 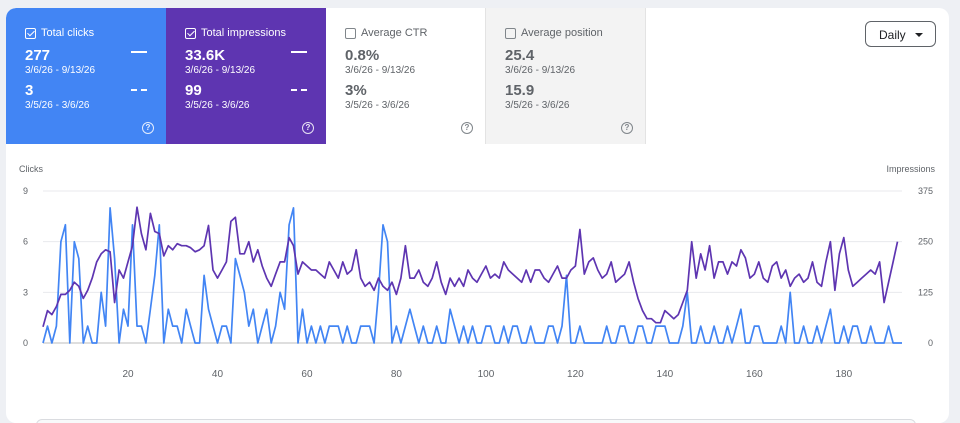 I want to click on metric-value-previous: 99, so click(x=193, y=90).